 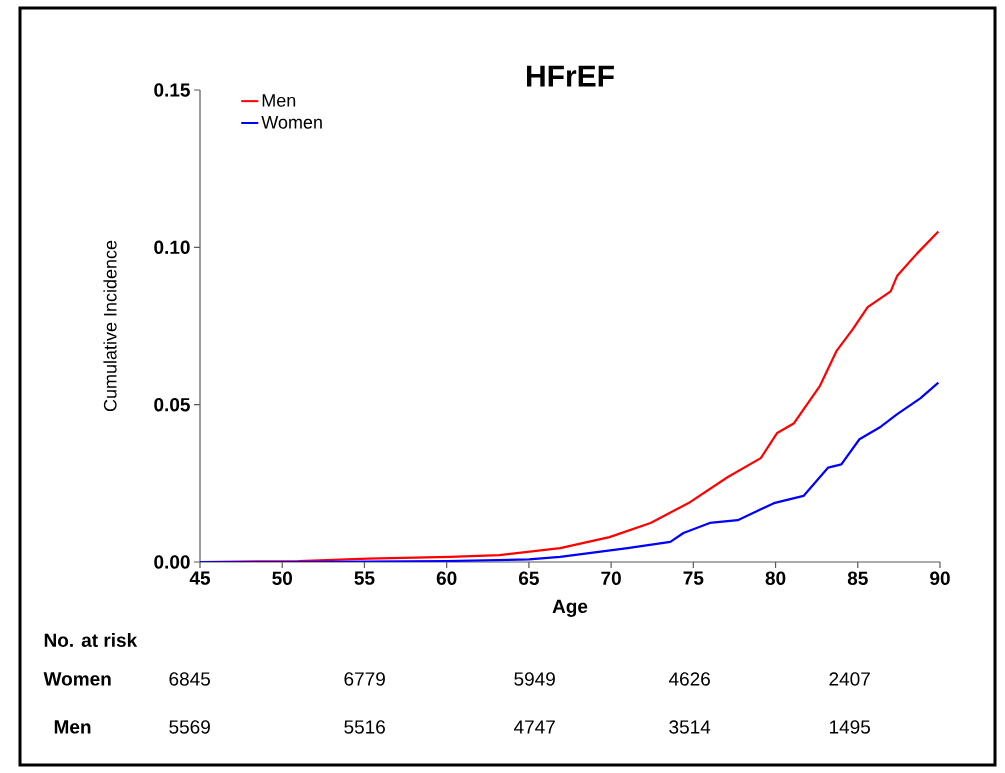 I want to click on x-tick-label: 50, so click(x=282, y=578).